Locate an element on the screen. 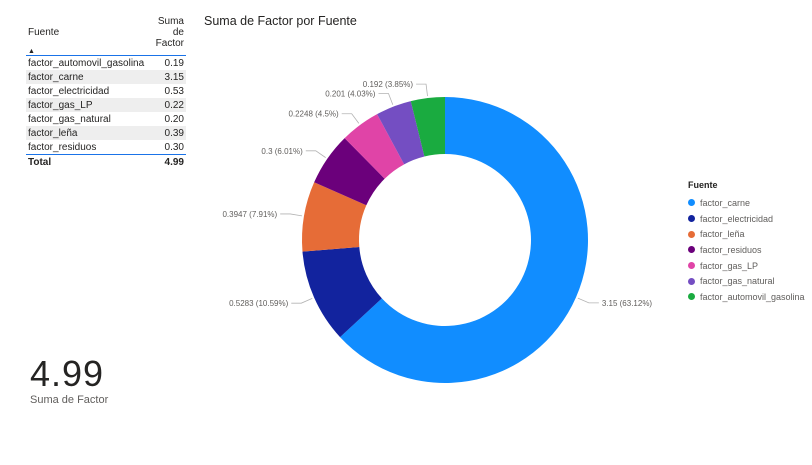 The height and width of the screenshot is (465, 812). table-cell-fuente: factor_residuos is located at coordinates (62, 147).